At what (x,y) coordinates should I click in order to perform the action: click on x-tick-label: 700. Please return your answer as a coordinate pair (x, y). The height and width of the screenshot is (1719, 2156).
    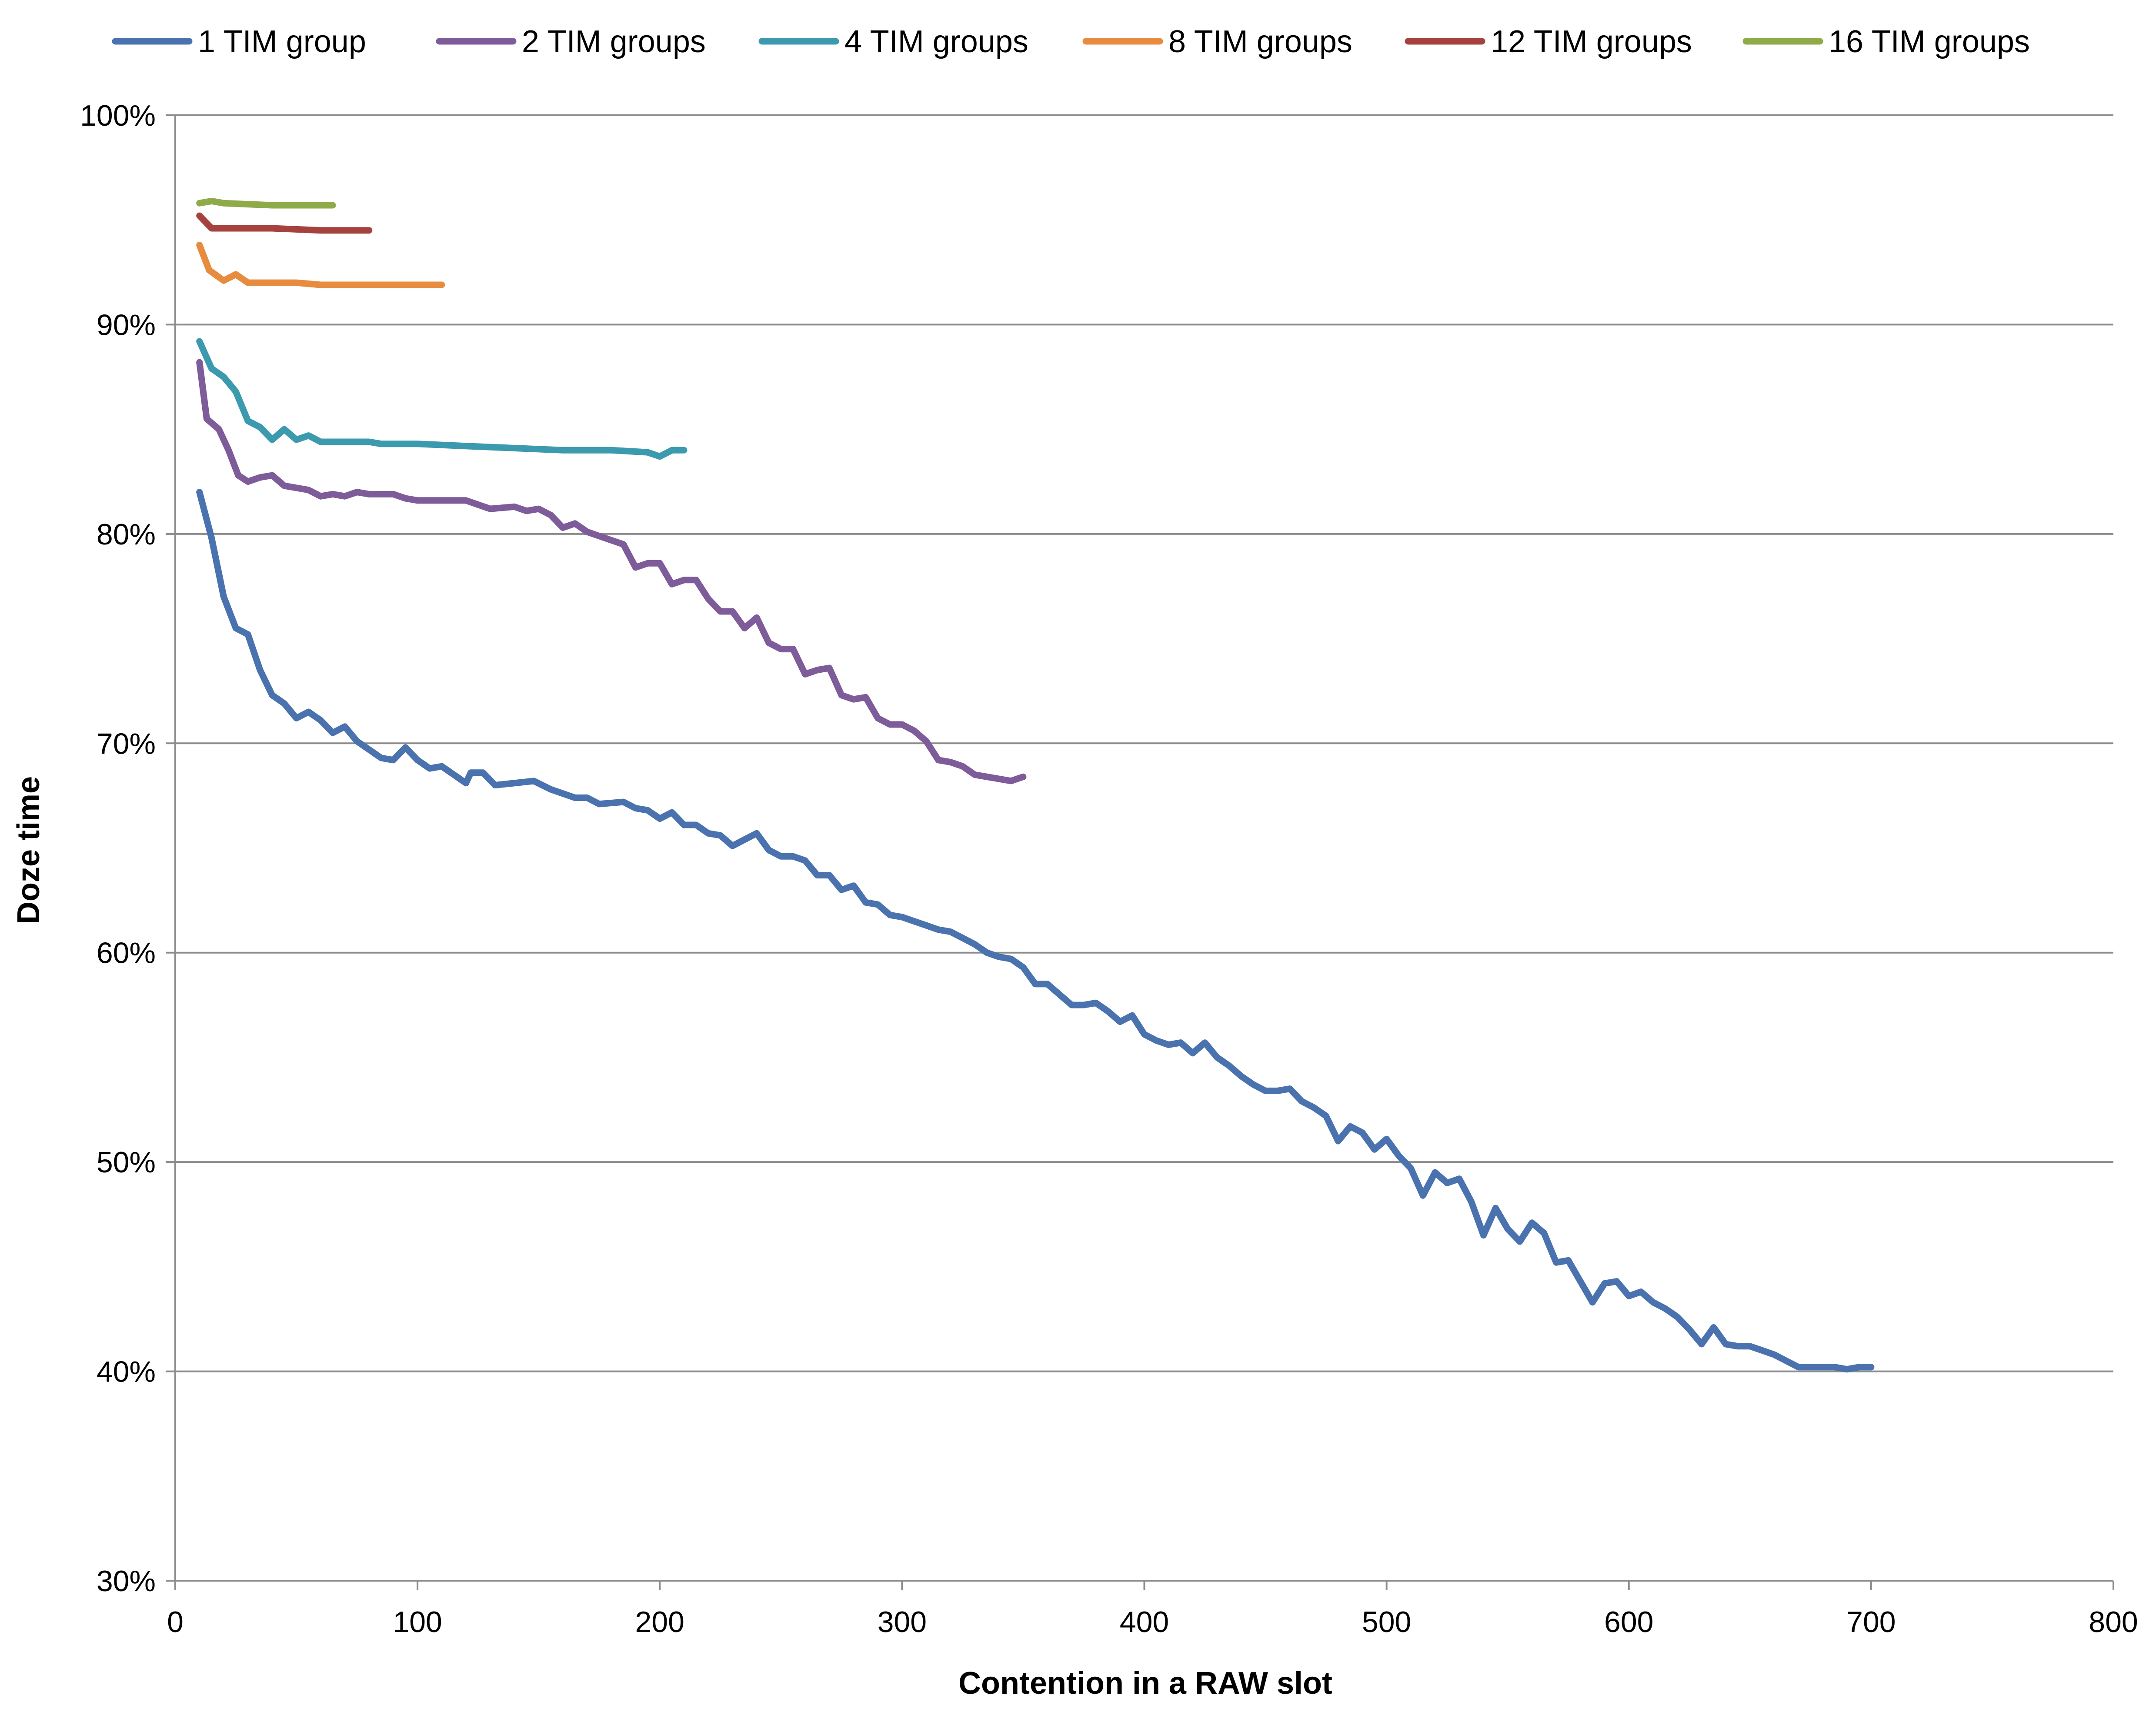
    Looking at the image, I should click on (1871, 1622).